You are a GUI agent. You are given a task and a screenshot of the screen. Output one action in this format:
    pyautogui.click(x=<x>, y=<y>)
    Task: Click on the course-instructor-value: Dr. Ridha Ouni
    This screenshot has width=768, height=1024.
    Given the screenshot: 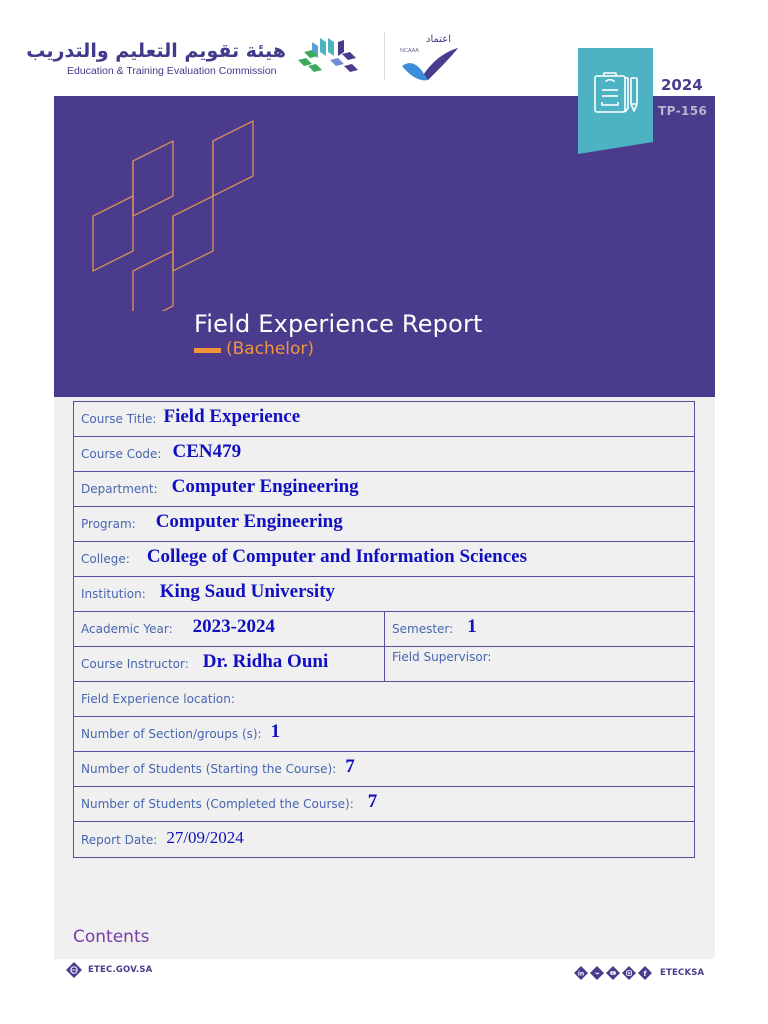 What is the action you would take?
    pyautogui.click(x=265, y=661)
    